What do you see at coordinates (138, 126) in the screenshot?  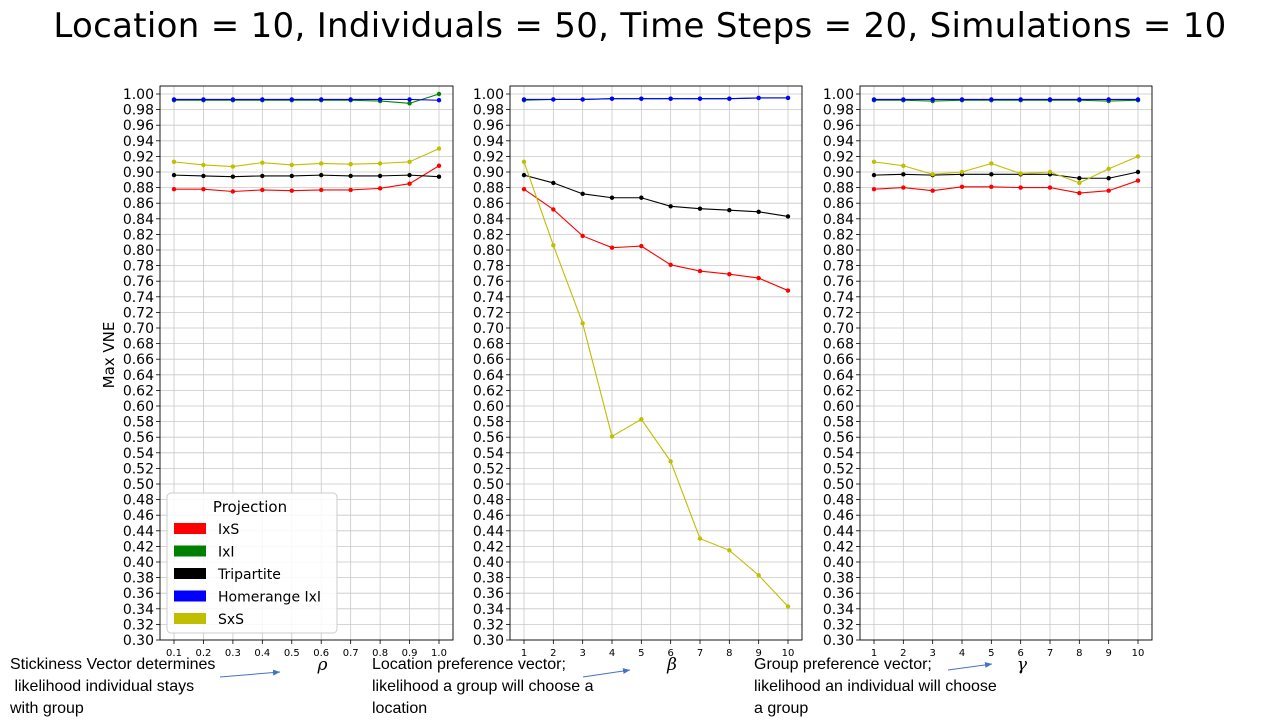 I see `y-tick-label: 0.96` at bounding box center [138, 126].